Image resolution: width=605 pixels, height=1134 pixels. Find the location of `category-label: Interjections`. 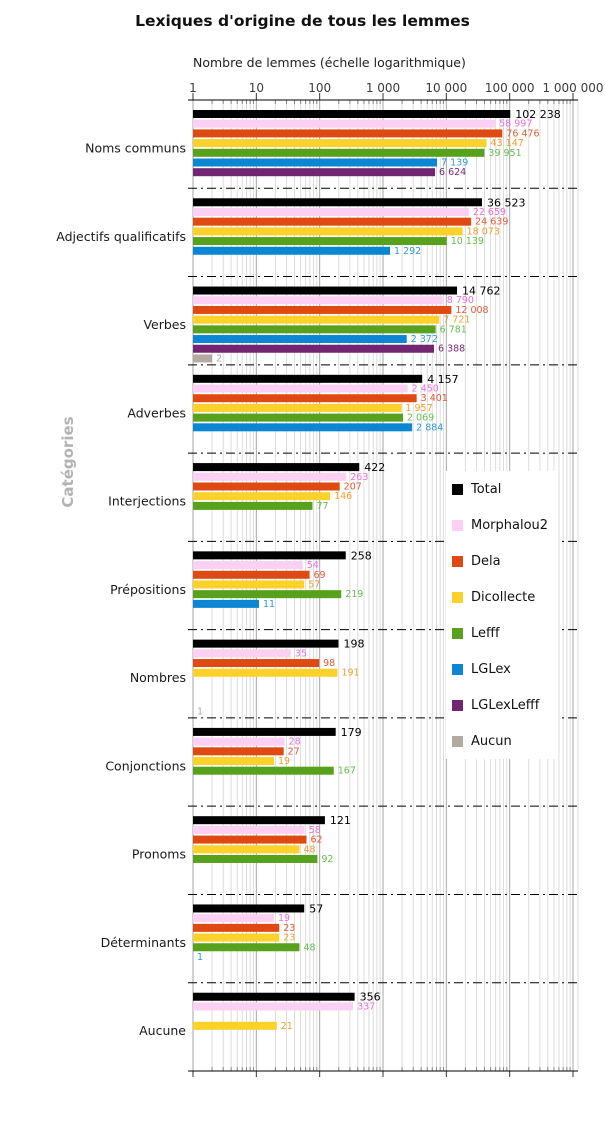

category-label: Interjections is located at coordinates (147, 501).